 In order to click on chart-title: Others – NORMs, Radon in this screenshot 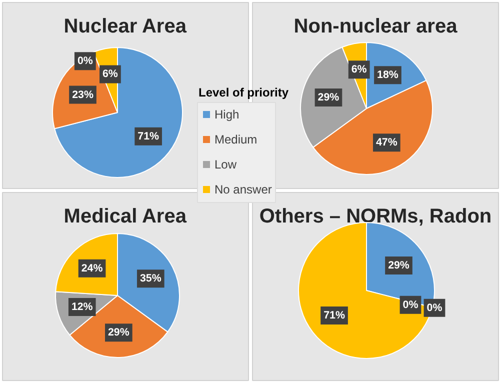, I will do `click(375, 217)`.